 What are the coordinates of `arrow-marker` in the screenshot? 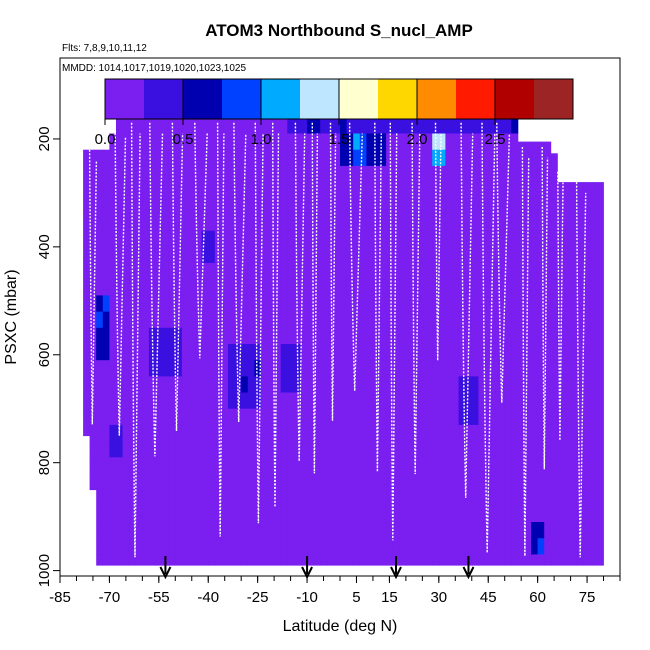 It's located at (468, 568).